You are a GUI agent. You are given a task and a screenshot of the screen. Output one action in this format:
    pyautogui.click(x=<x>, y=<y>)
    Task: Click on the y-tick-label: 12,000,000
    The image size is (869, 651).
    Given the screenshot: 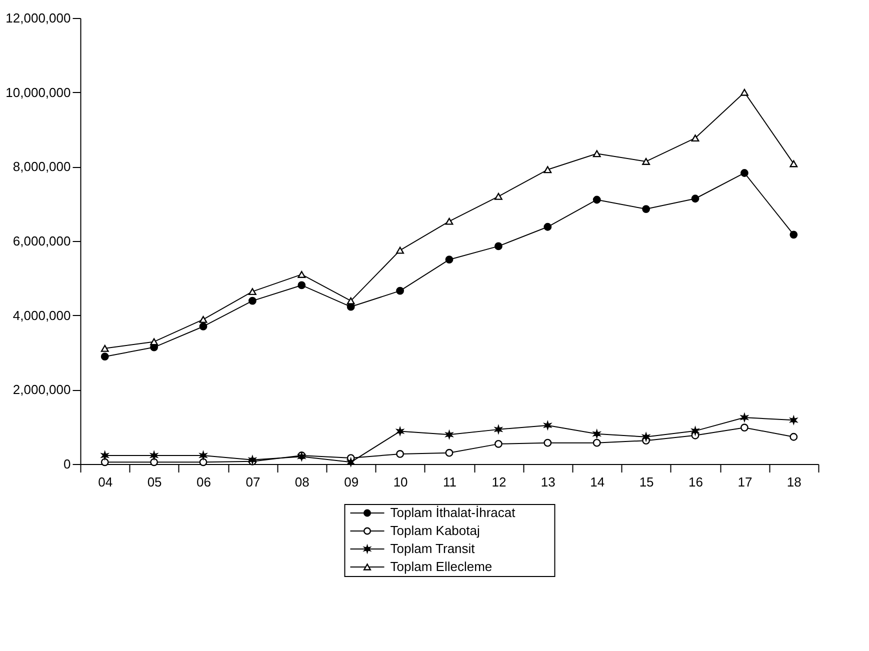 What is the action you would take?
    pyautogui.click(x=38, y=18)
    